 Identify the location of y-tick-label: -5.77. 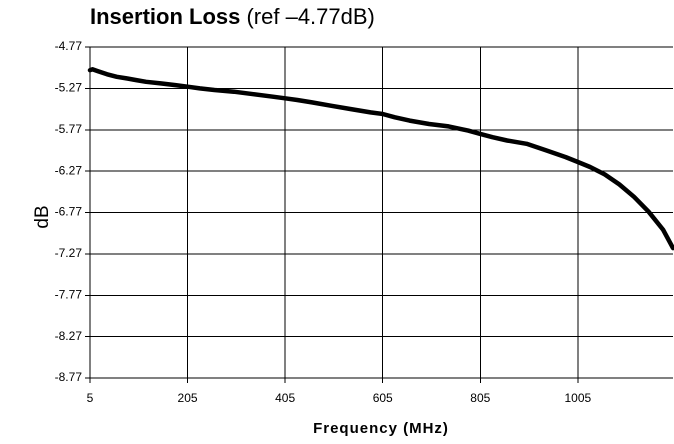
(69, 129).